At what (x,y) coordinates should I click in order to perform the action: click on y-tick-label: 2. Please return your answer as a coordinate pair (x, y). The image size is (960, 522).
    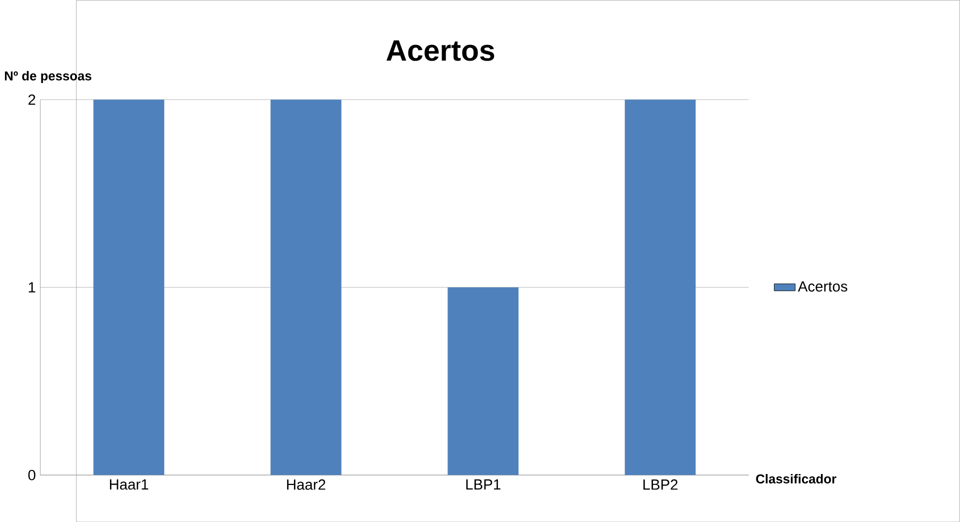
    Looking at the image, I should click on (32, 99).